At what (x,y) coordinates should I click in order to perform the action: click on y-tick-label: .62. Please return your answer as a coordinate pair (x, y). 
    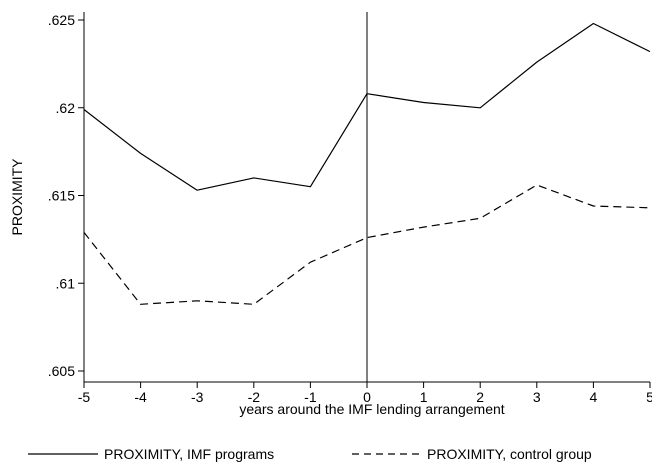
    Looking at the image, I should click on (66, 108).